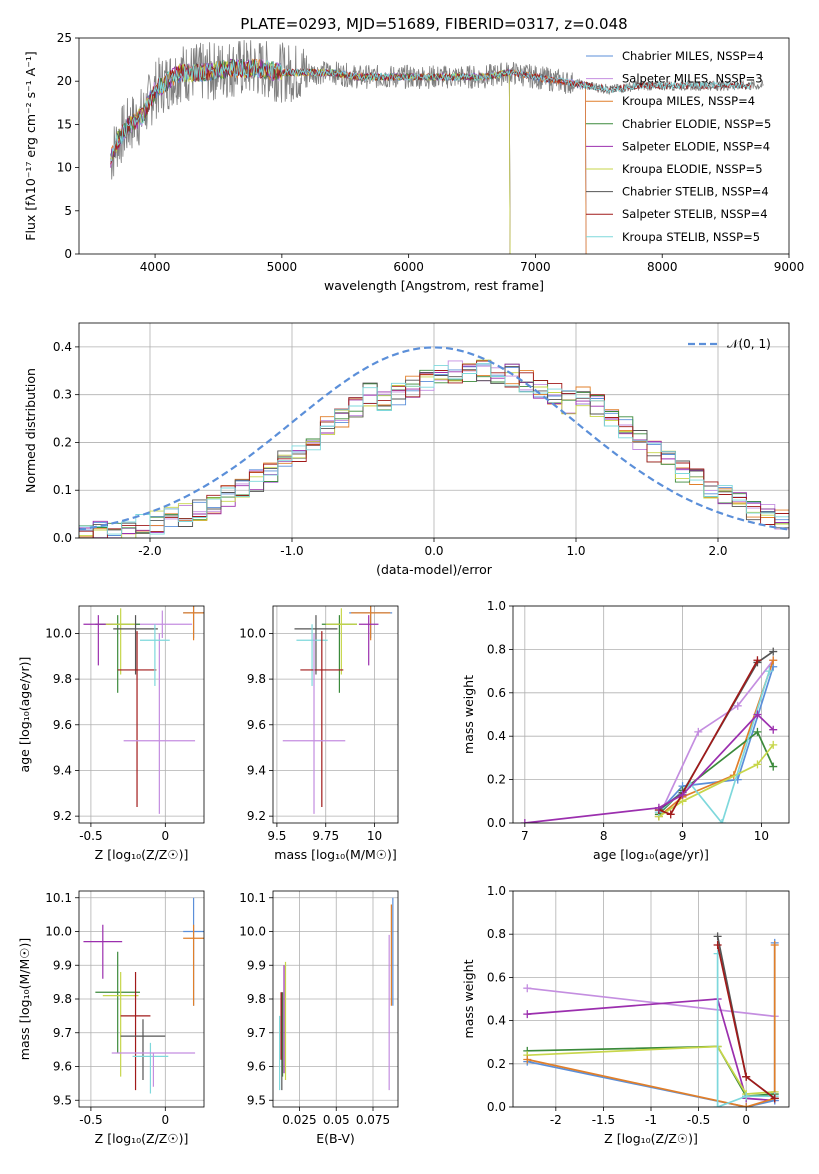 Image resolution: width=819 pixels, height=1174 pixels. Describe the element at coordinates (64, 81) in the screenshot. I see `y-tick-label: 20` at that location.